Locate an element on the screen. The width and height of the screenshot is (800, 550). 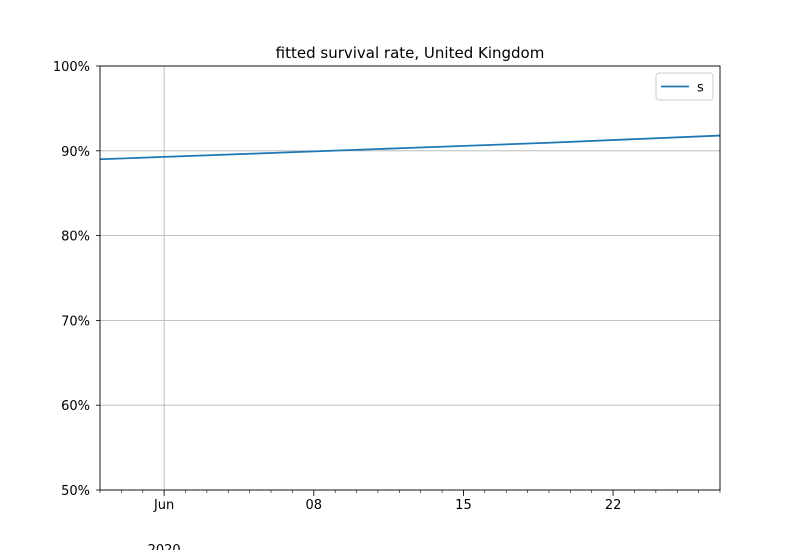
x-tick-label: Jun is located at coordinates (163, 505).